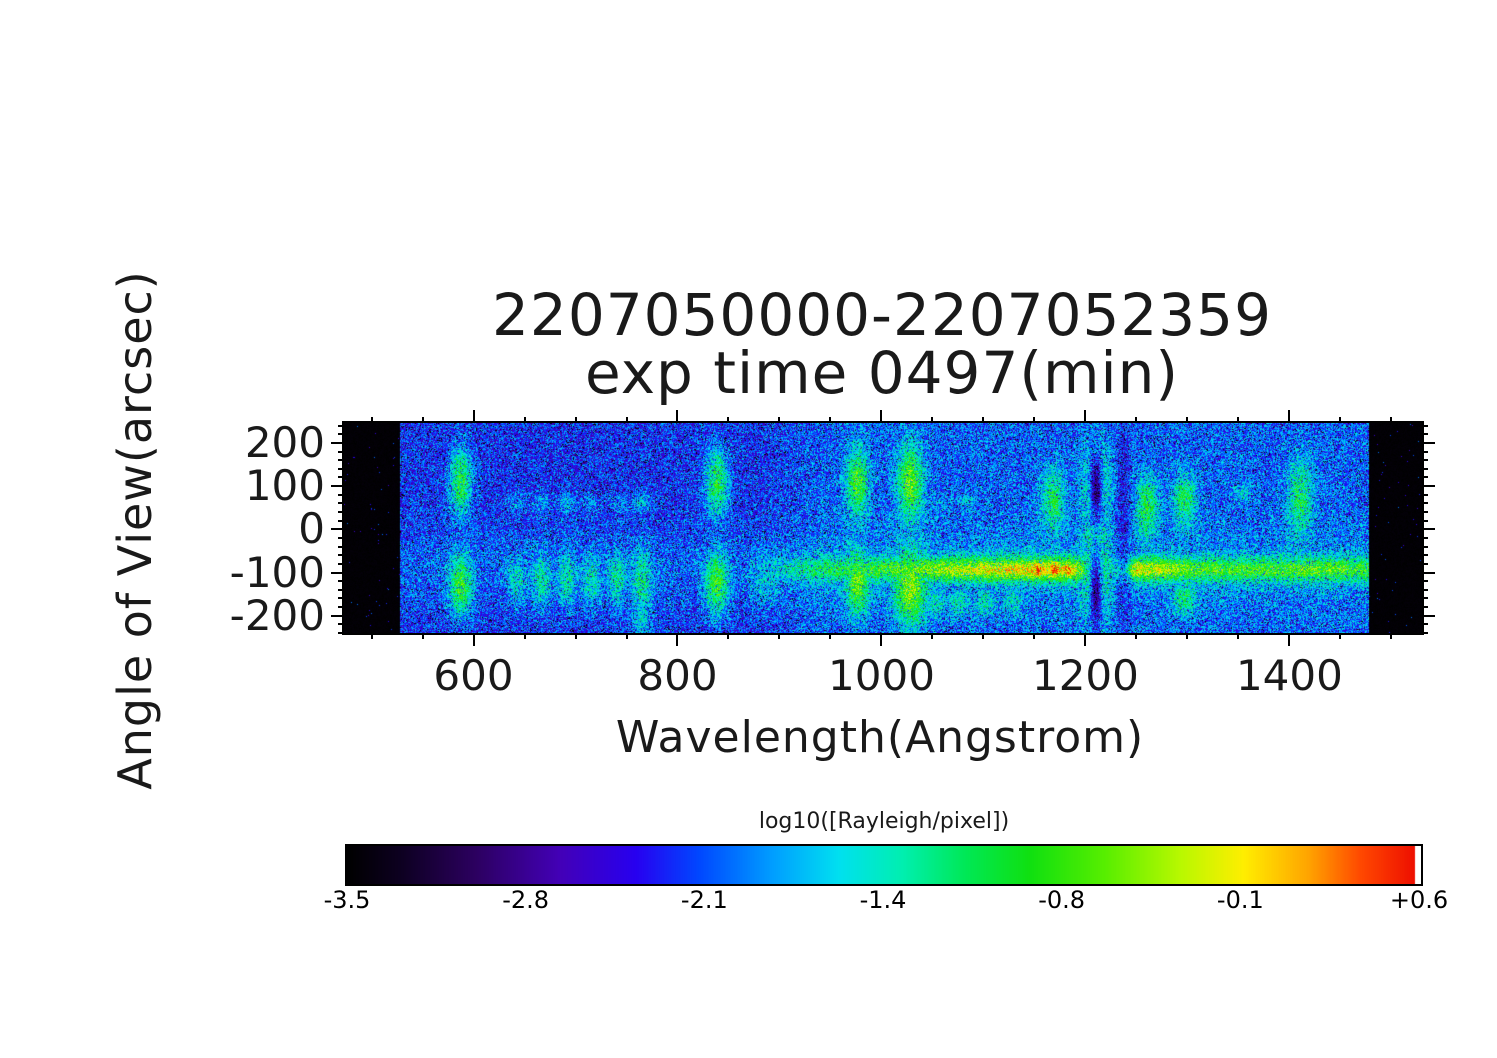 This screenshot has width=1497, height=1058. Describe the element at coordinates (677, 675) in the screenshot. I see `x-tick-label: 800` at that location.